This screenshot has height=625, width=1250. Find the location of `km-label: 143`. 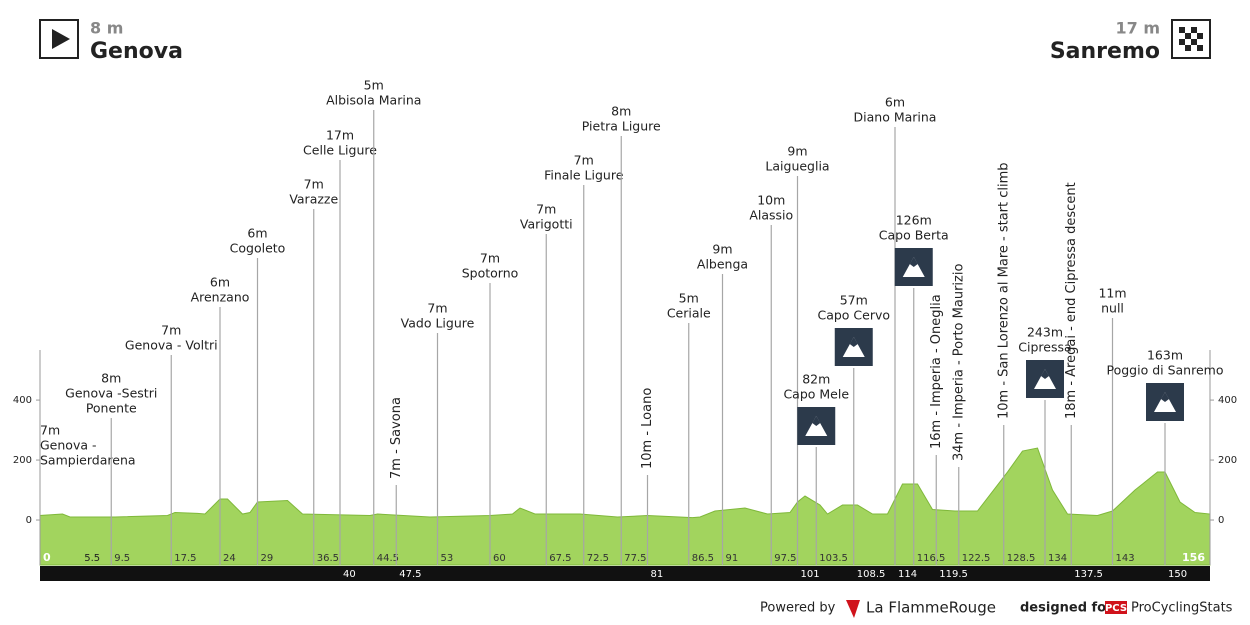

km-label: 143 is located at coordinates (1125, 558).